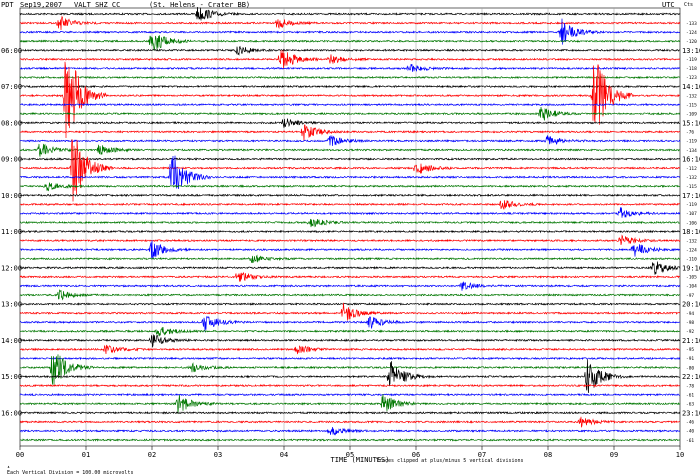 This screenshot has width=700, height=476. I want to click on x-axis-label: TIME (MINUTES), so click(359, 460).